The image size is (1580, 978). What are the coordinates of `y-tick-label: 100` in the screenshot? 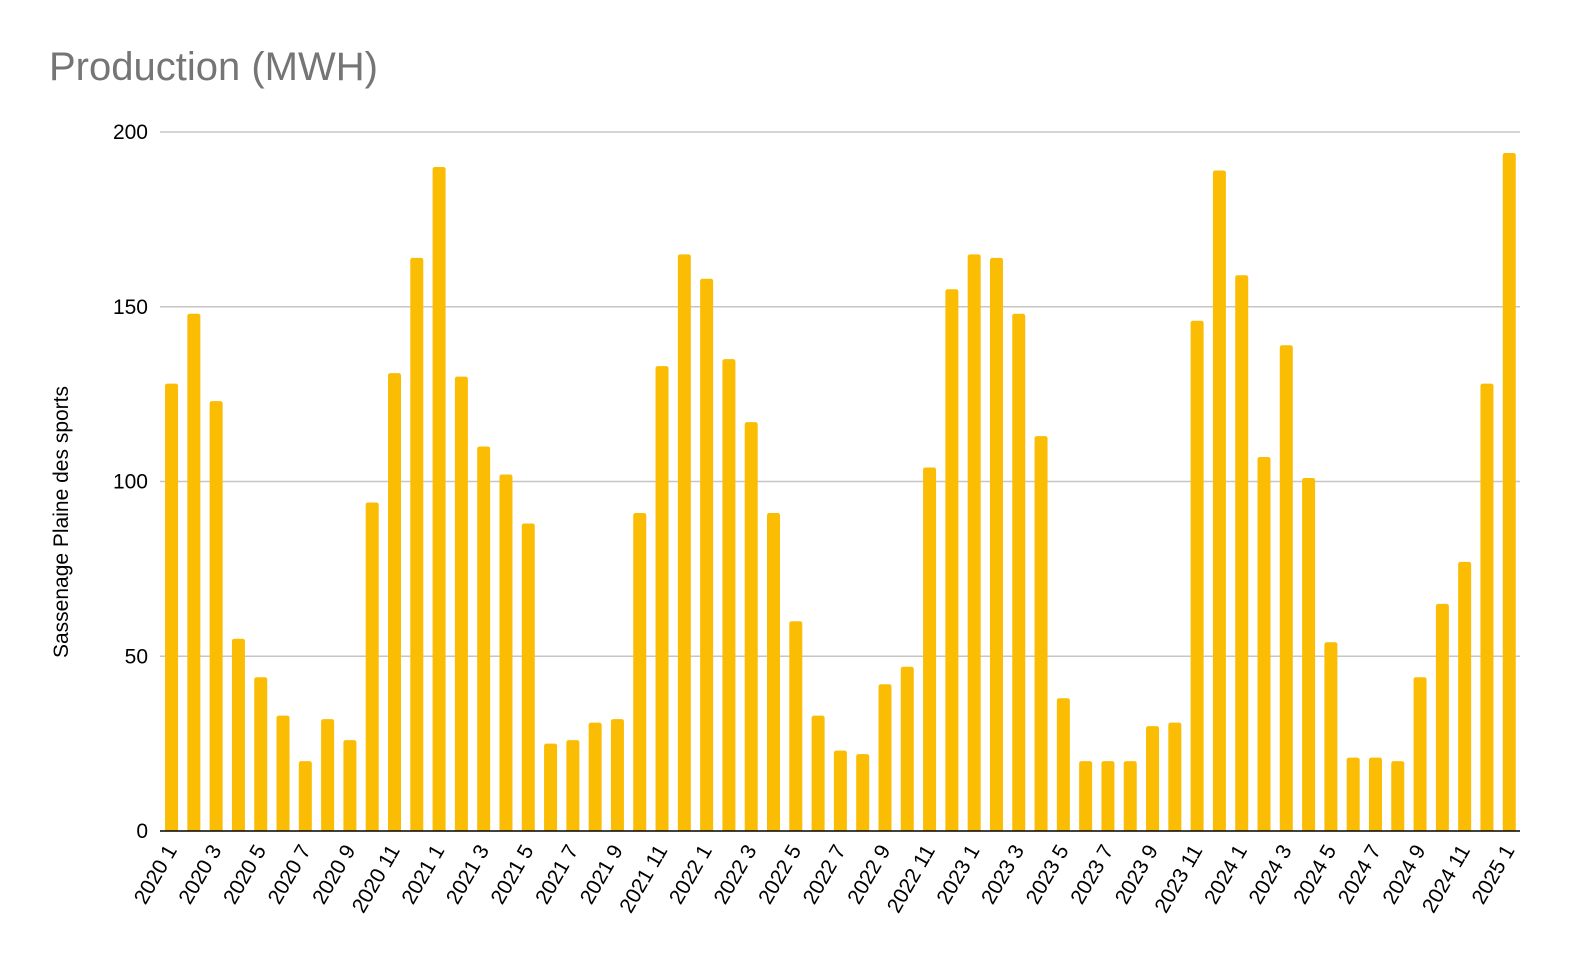 It's located at (130, 482).